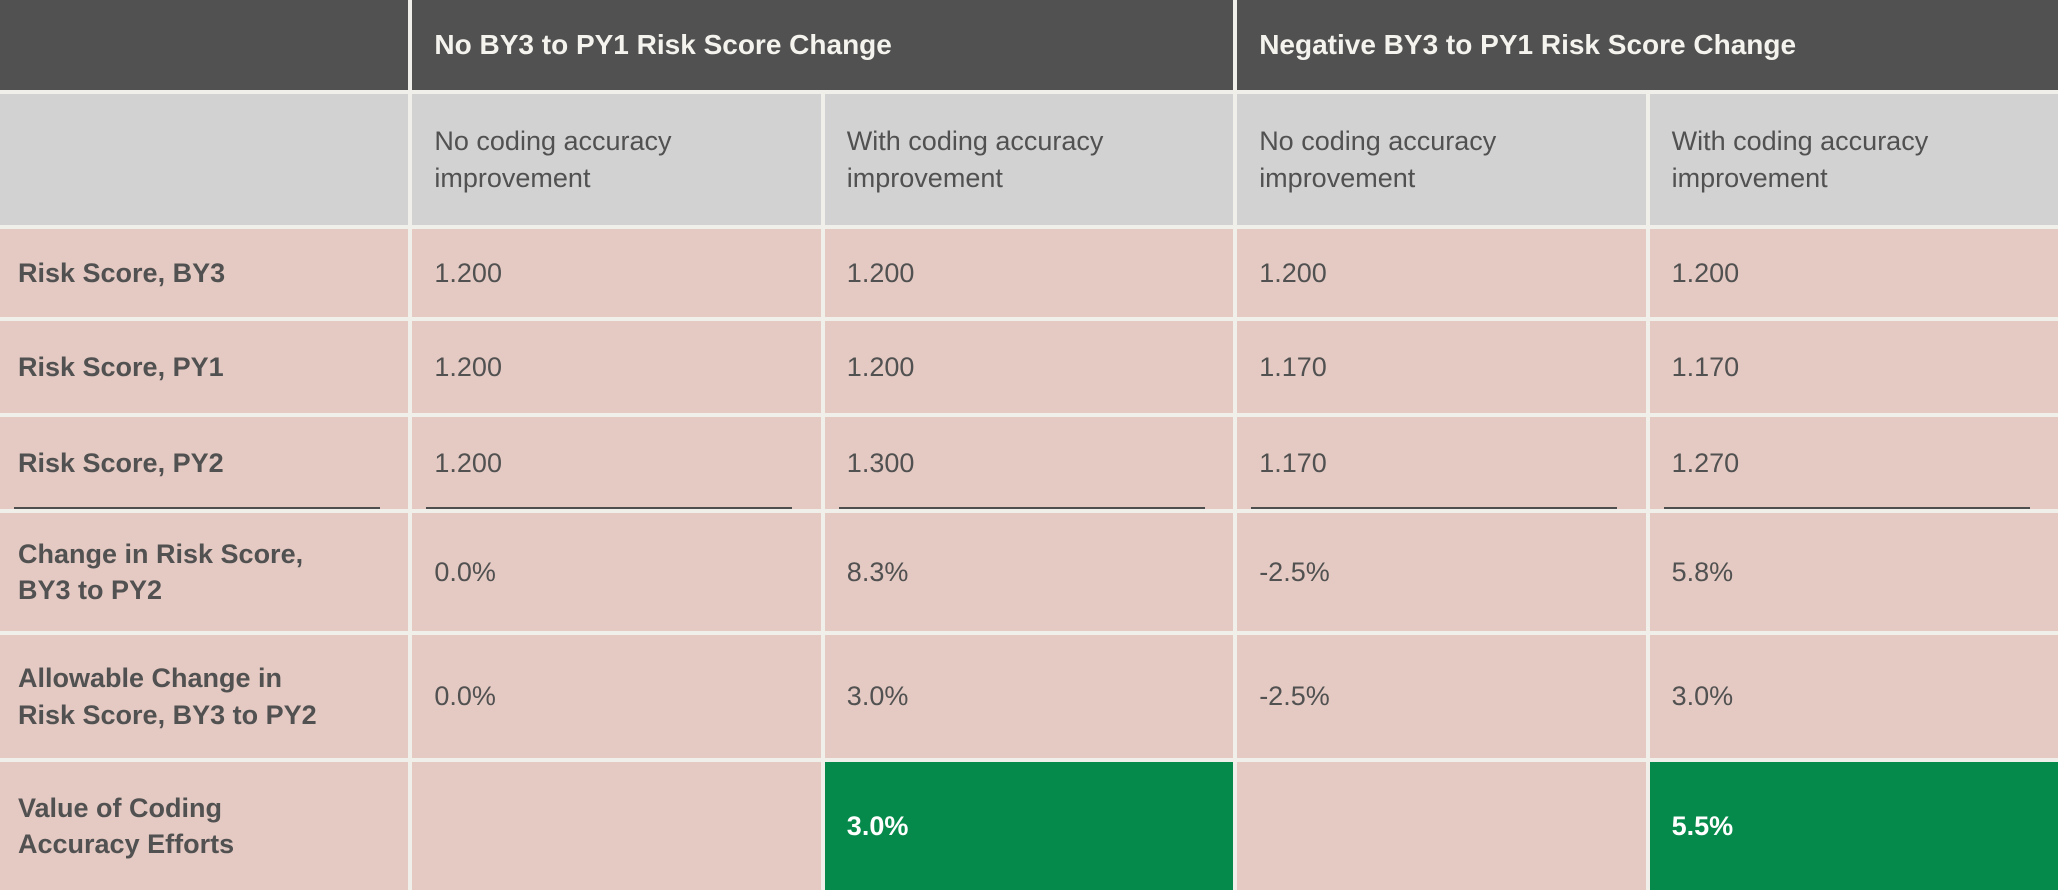  What do you see at coordinates (204, 826) in the screenshot?
I see `row-label-cell: Value of Coding Accuracy Efforts` at bounding box center [204, 826].